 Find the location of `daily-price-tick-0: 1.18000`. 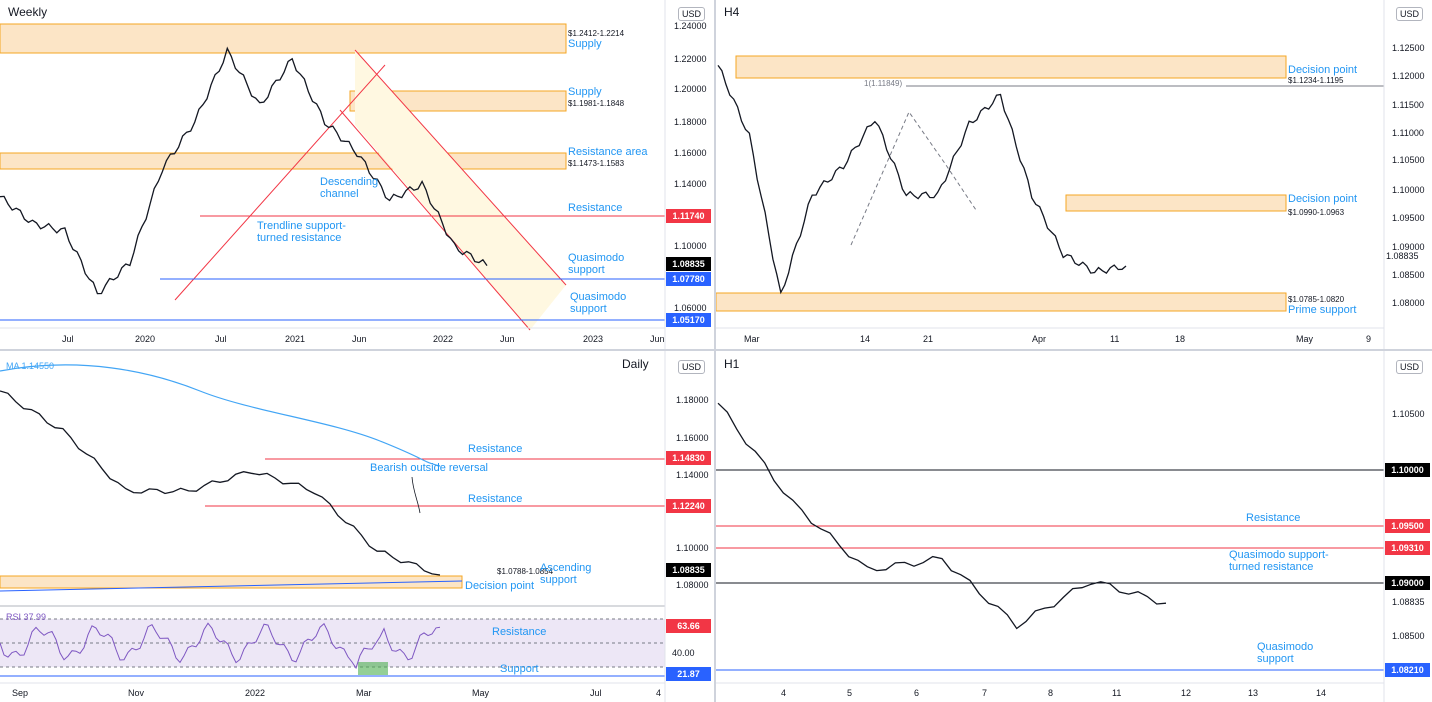

daily-price-tick-0: 1.18000 is located at coordinates (692, 400).